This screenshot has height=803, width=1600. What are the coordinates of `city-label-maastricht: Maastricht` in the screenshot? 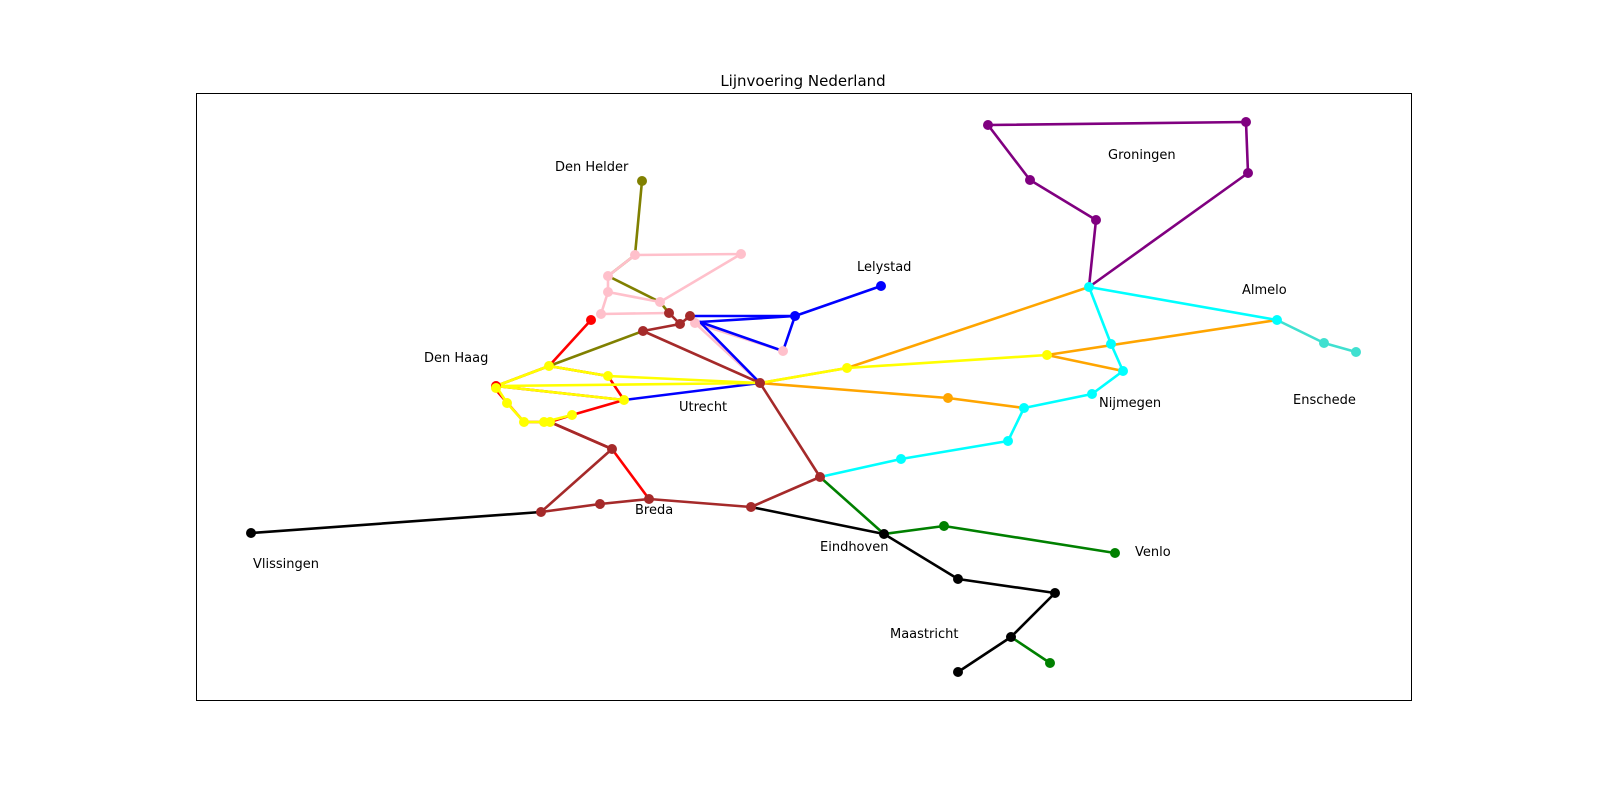 It's located at (924, 634).